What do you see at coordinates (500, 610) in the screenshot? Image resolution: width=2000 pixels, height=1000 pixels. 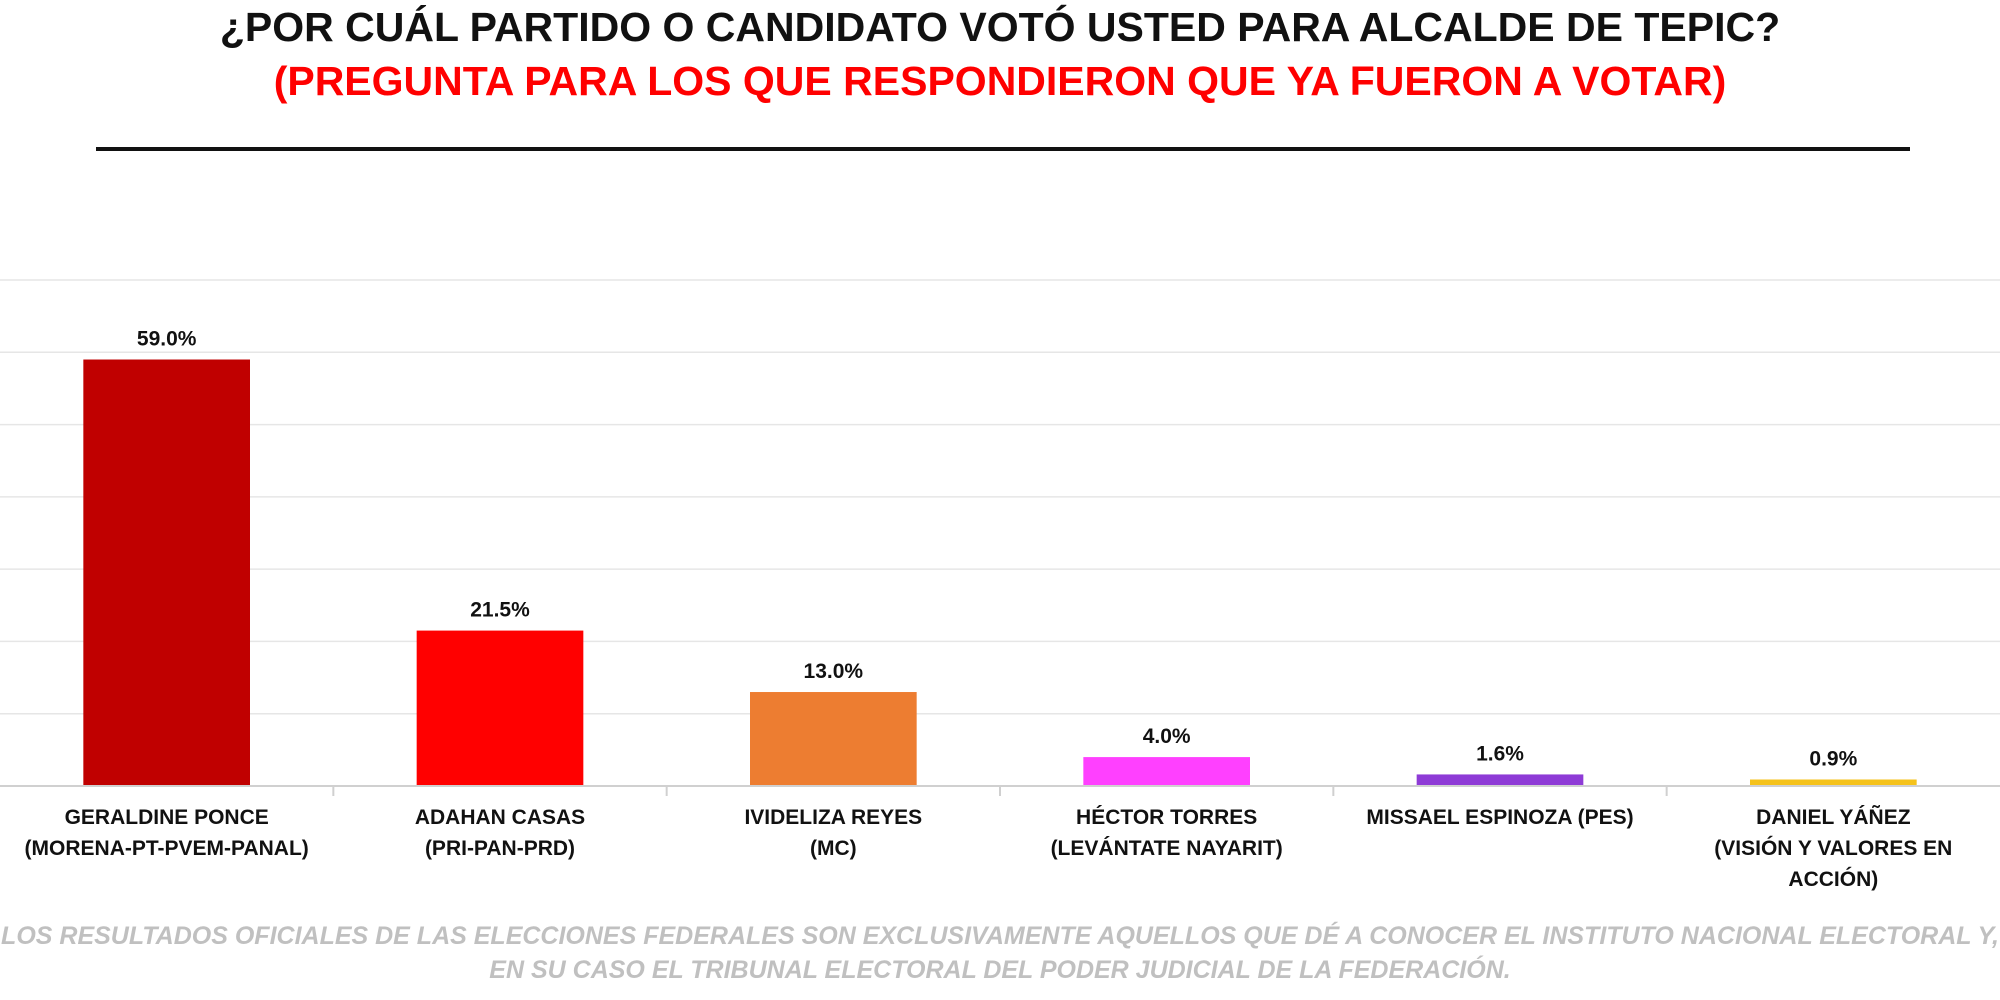 I see `data-label: 21.5%` at bounding box center [500, 610].